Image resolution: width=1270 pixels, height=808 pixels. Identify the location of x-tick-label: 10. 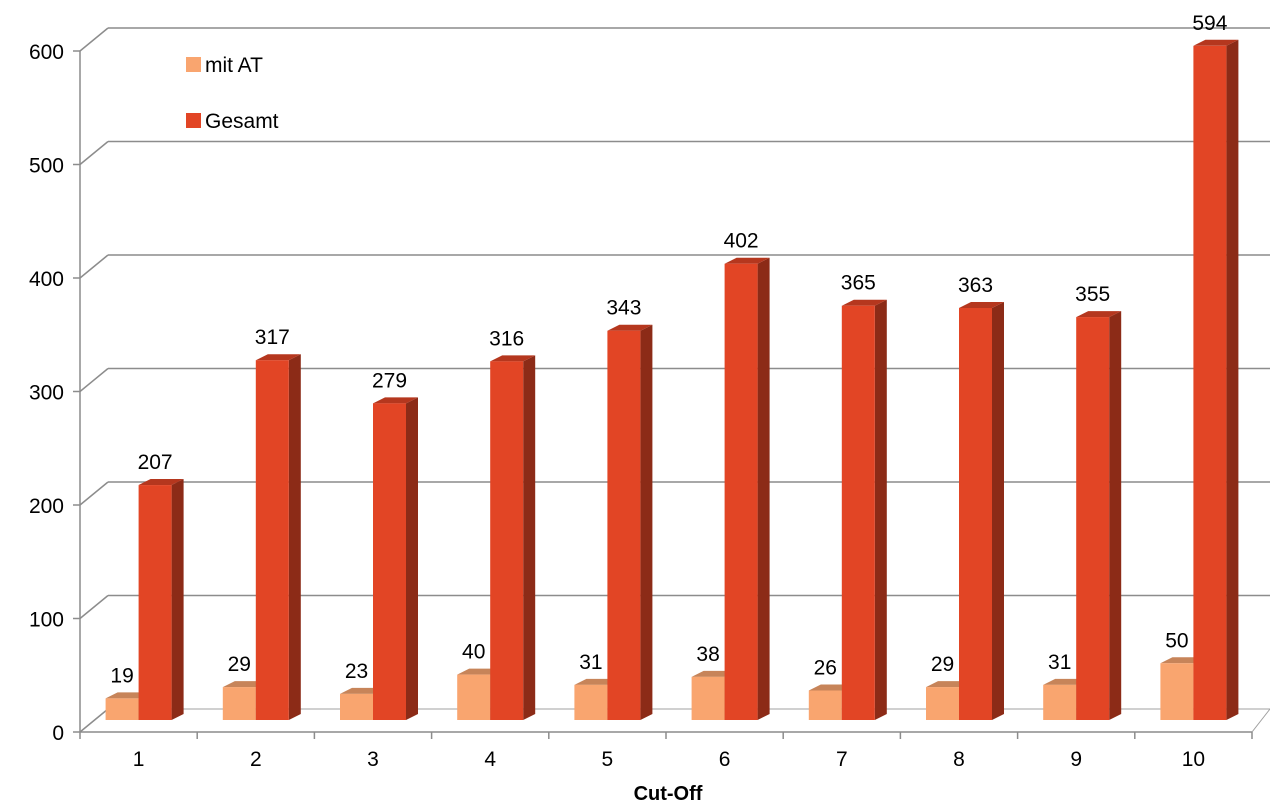
(1193, 759).